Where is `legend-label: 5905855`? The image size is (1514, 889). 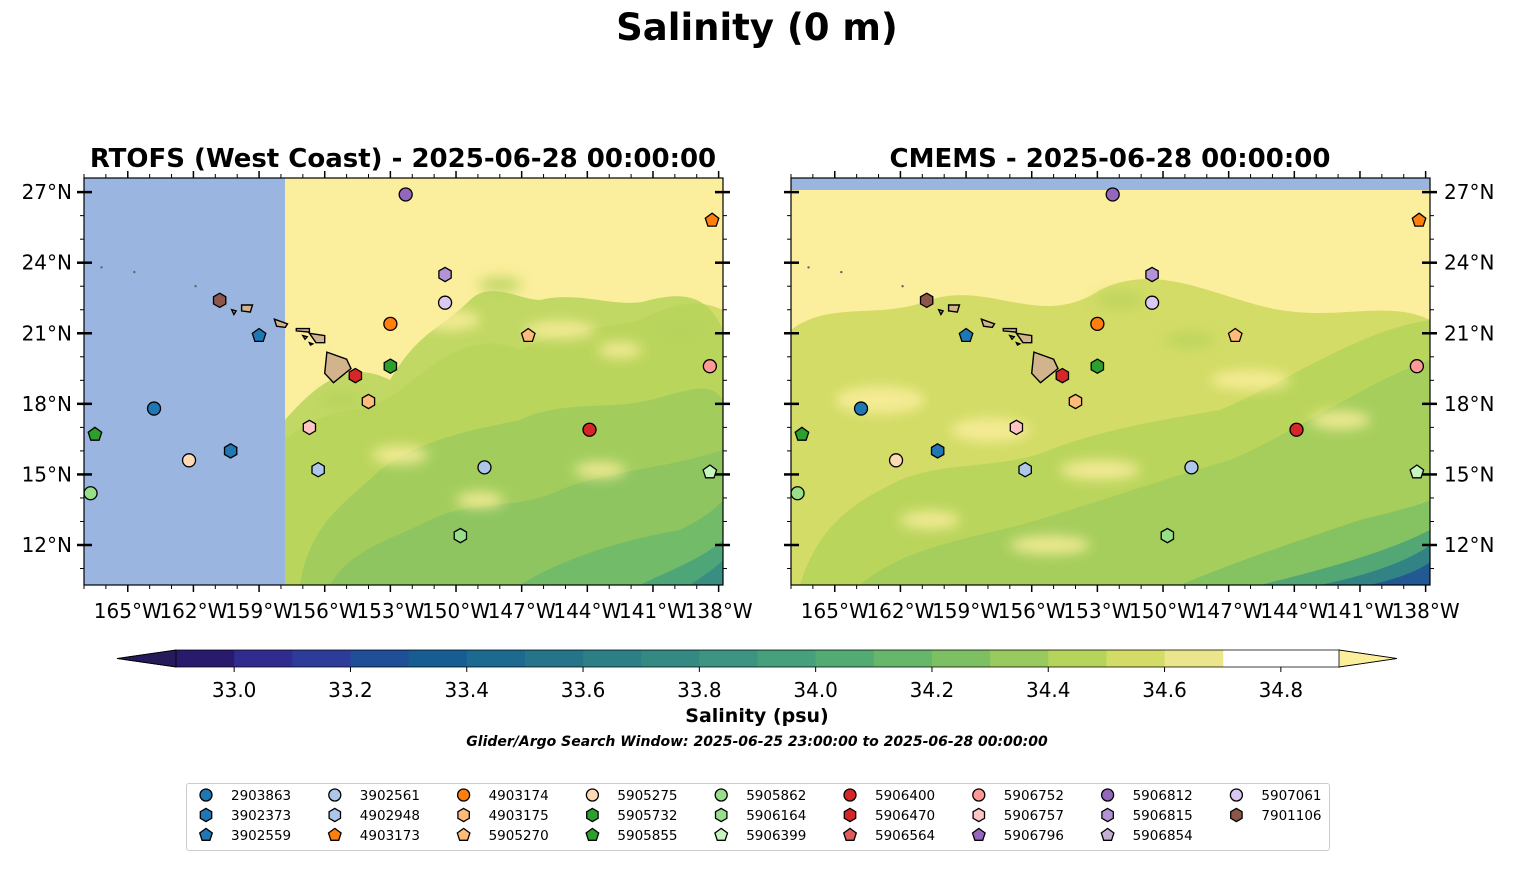 legend-label: 5905855 is located at coordinates (647, 836).